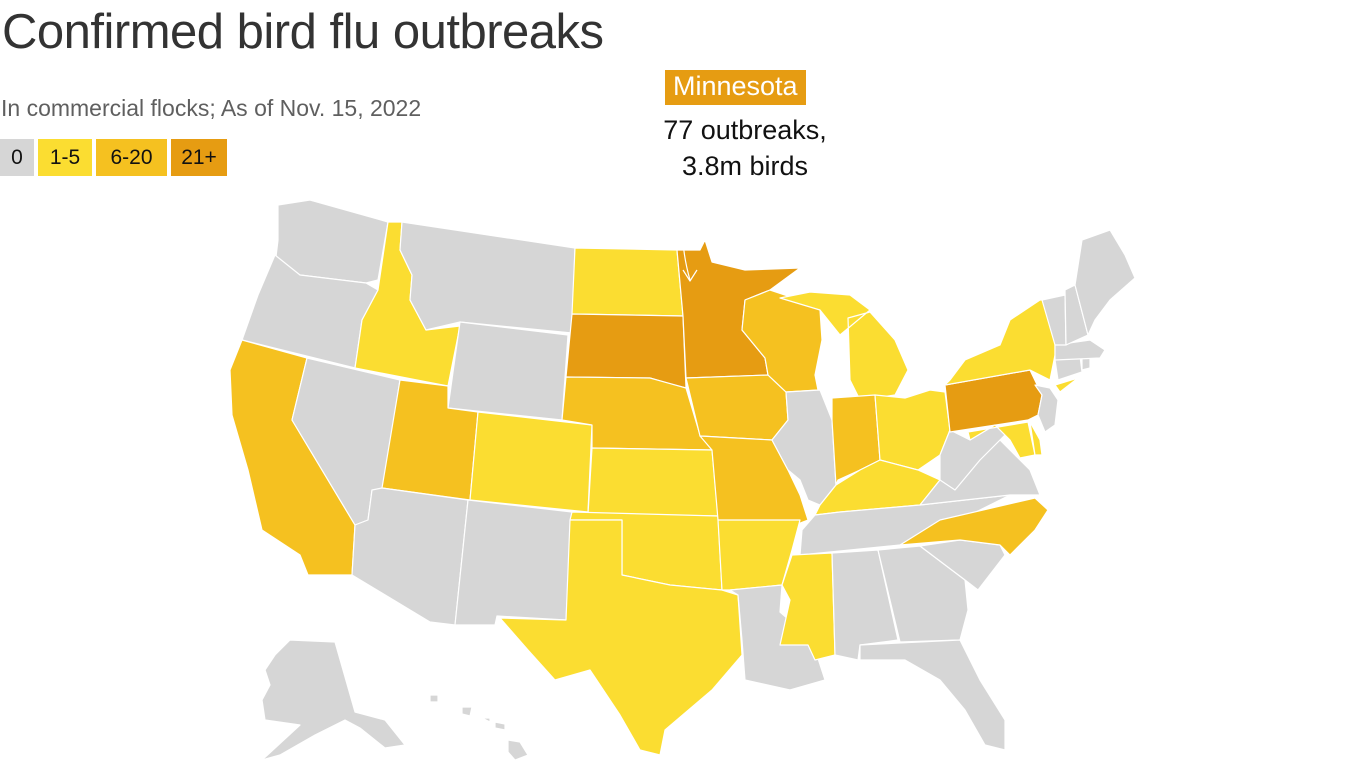 This screenshot has width=1366, height=768. What do you see at coordinates (1105, 282) in the screenshot?
I see `state-ME` at bounding box center [1105, 282].